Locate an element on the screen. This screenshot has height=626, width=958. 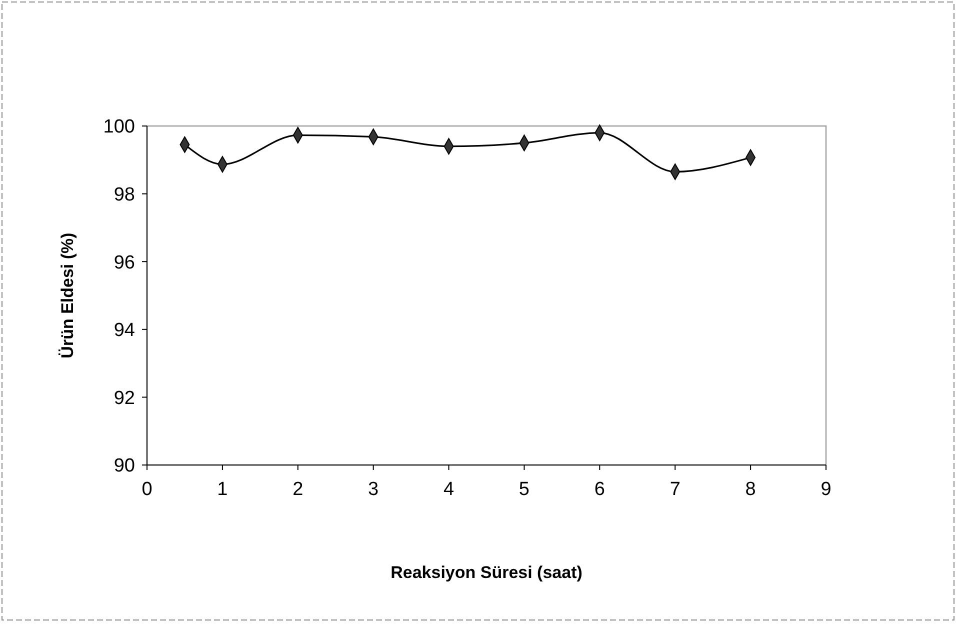
x-axis-title: Reaksiyon Süresi (saat) is located at coordinates (486, 572).